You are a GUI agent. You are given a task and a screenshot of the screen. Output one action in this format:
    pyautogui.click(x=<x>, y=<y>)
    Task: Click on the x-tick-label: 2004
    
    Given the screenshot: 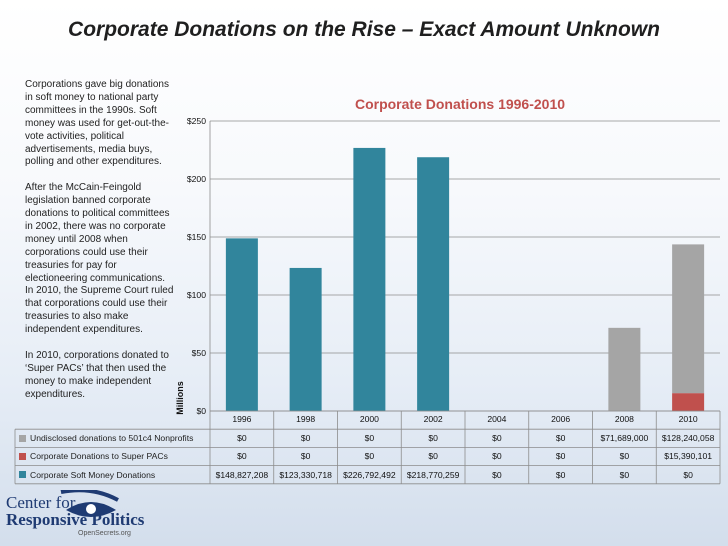 What is the action you would take?
    pyautogui.click(x=497, y=419)
    